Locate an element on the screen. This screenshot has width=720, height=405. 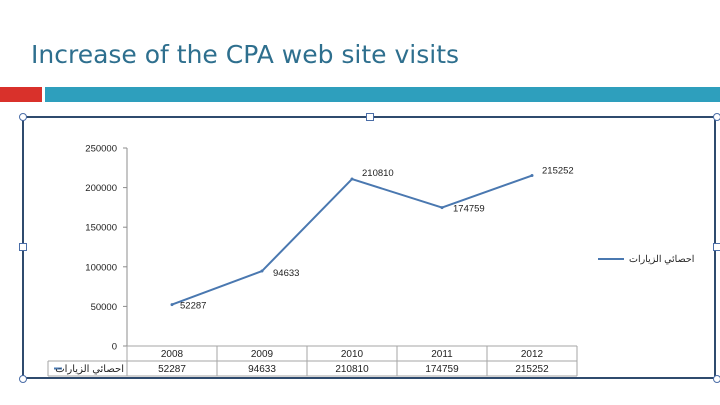
table-cell-value: 215252 is located at coordinates (532, 369).